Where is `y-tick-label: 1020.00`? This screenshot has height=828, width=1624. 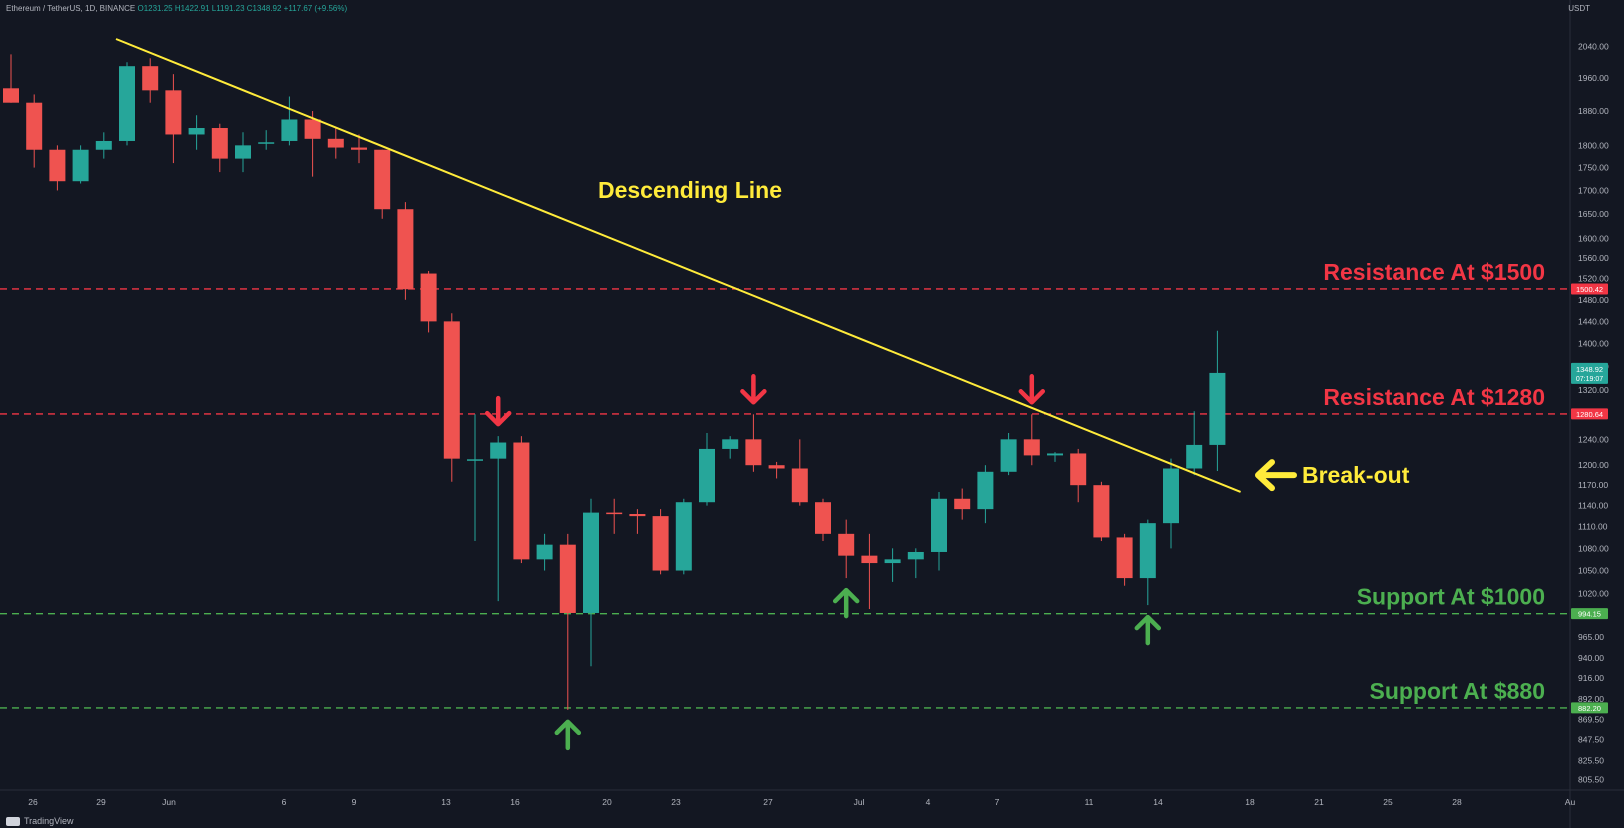
y-tick-label: 1020.00 is located at coordinates (1593, 593).